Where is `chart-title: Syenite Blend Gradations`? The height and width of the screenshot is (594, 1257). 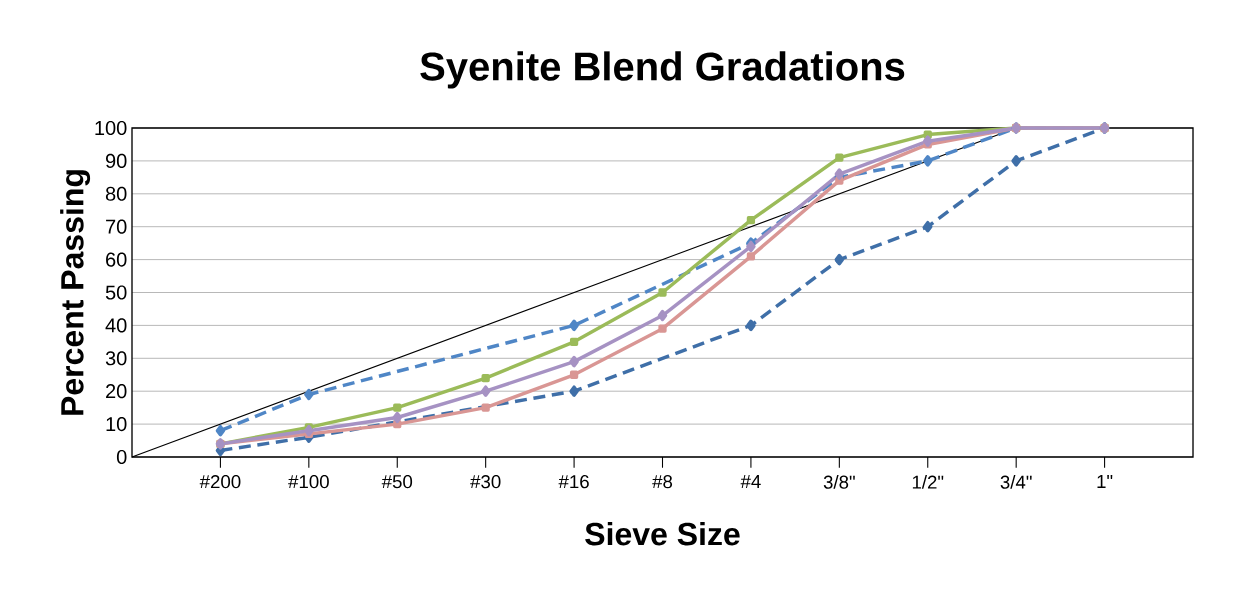
chart-title: Syenite Blend Gradations is located at coordinates (662, 70).